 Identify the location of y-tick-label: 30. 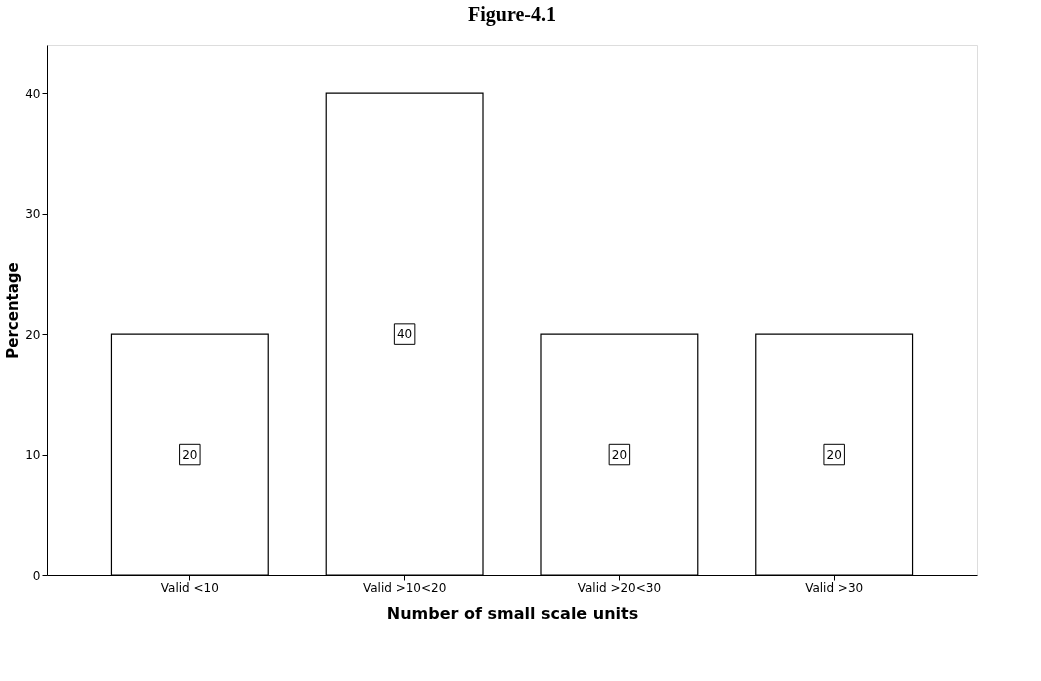
(33, 214).